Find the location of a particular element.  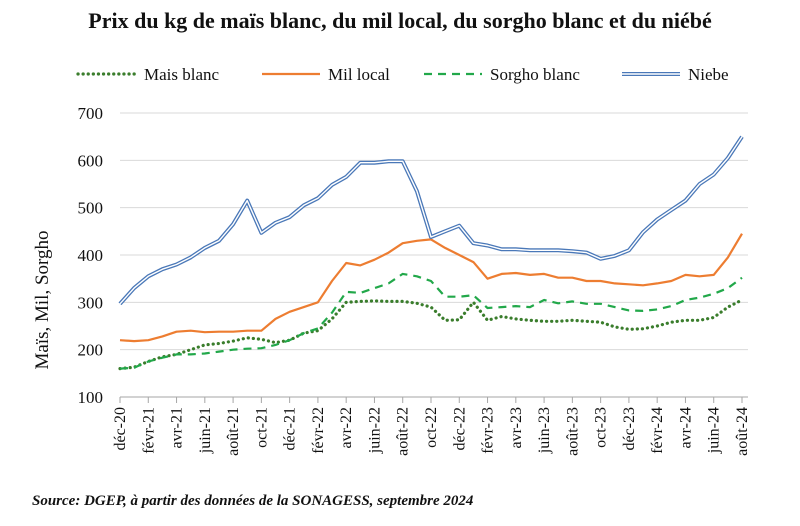

x-tick-label: août-21 is located at coordinates (233, 431).